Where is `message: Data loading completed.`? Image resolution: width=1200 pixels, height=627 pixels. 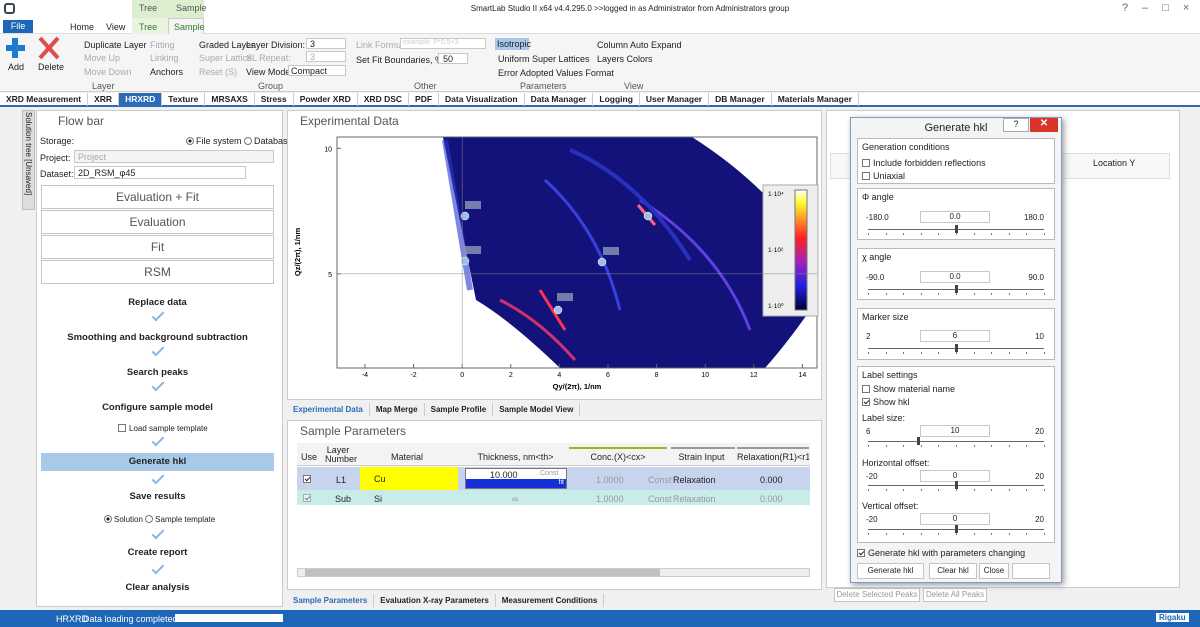
message: Data loading completed. is located at coordinates (132, 619).